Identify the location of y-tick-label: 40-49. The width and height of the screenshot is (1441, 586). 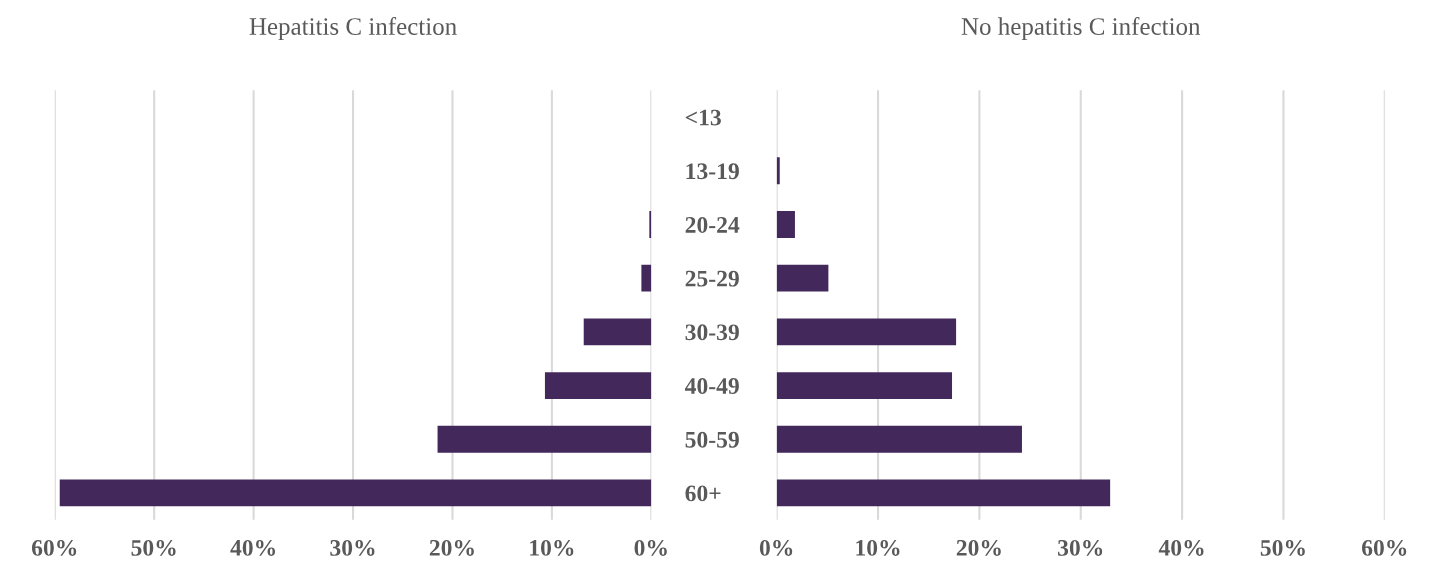
(711, 386).